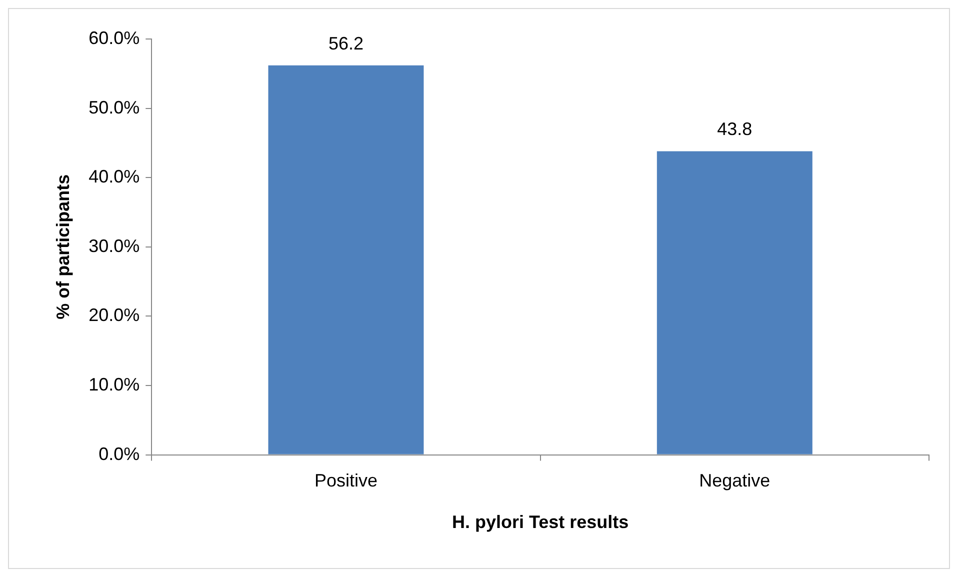  Describe the element at coordinates (62, 247) in the screenshot. I see `y-axis-title: % of participants` at that location.